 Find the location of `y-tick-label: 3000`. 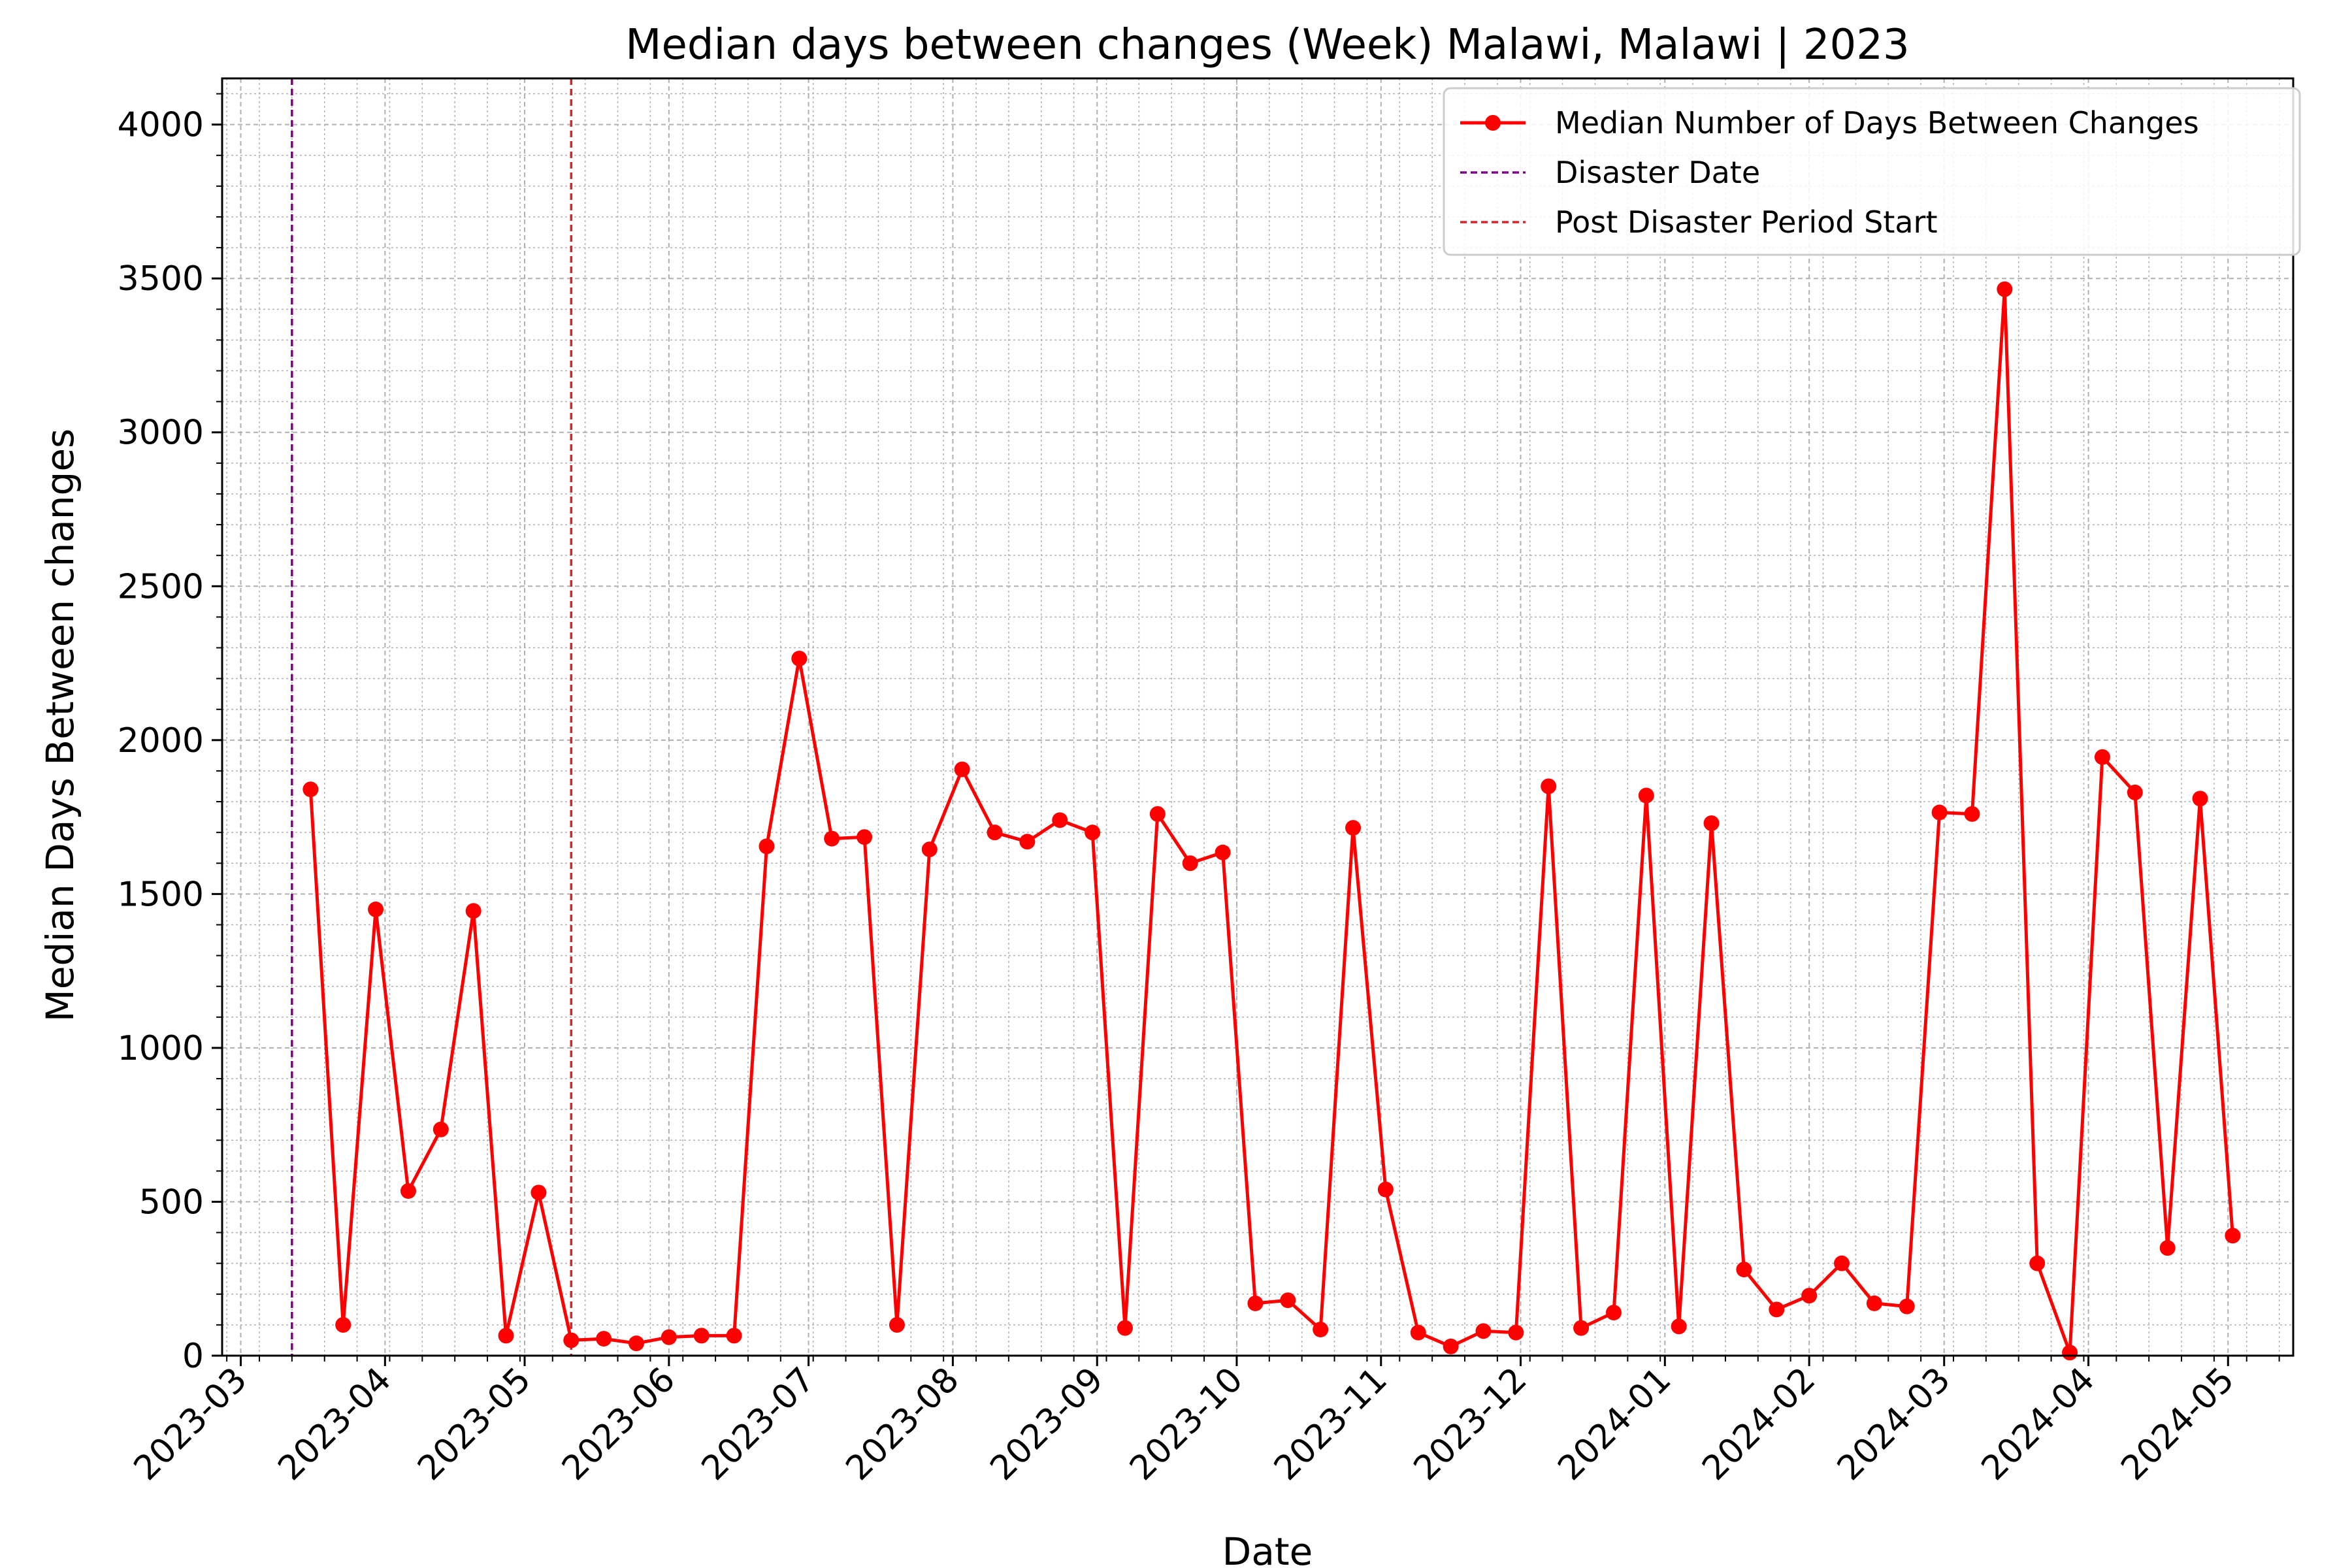

y-tick-label: 3000 is located at coordinates (161, 433).